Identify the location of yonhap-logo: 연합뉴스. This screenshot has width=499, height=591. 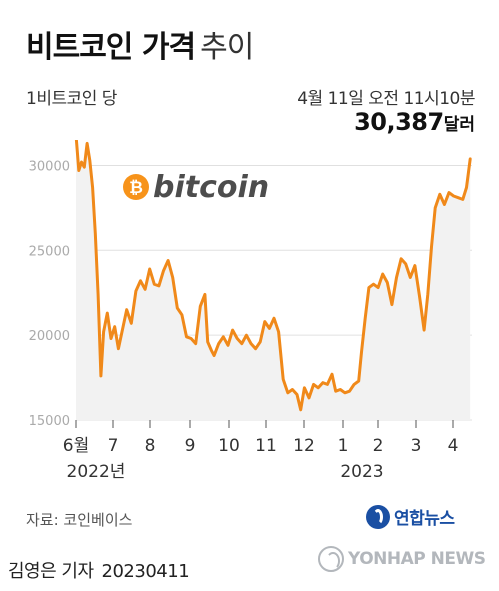
(410, 516).